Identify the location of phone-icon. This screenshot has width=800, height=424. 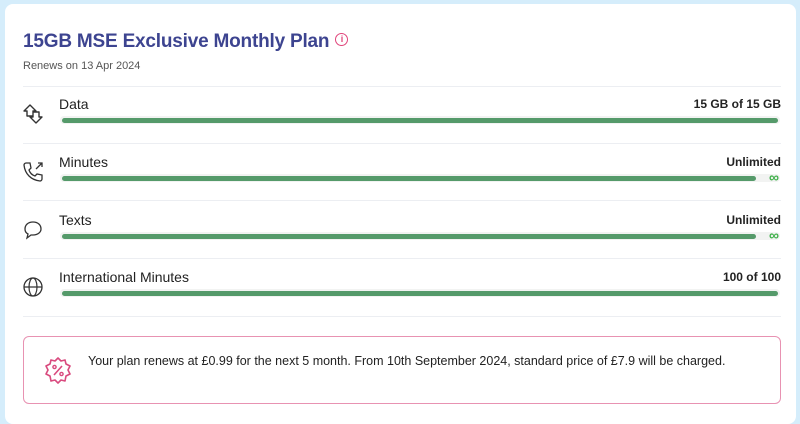
(33, 172).